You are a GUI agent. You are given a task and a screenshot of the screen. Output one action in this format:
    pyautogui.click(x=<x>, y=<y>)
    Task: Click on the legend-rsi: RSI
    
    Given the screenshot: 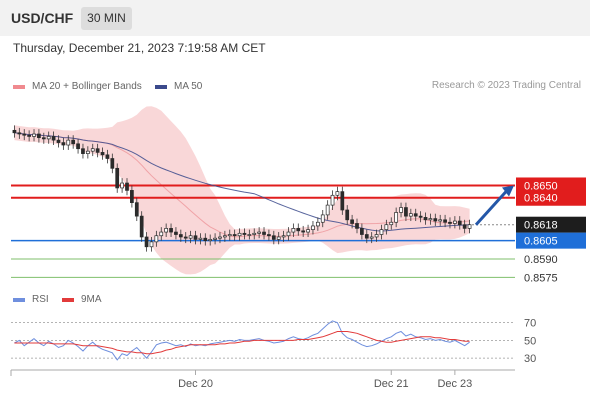 What is the action you would take?
    pyautogui.click(x=31, y=299)
    